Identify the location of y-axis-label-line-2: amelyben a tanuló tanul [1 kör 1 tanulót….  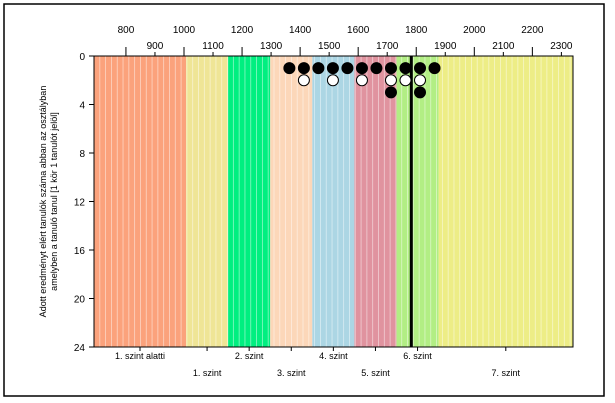
(54, 201).